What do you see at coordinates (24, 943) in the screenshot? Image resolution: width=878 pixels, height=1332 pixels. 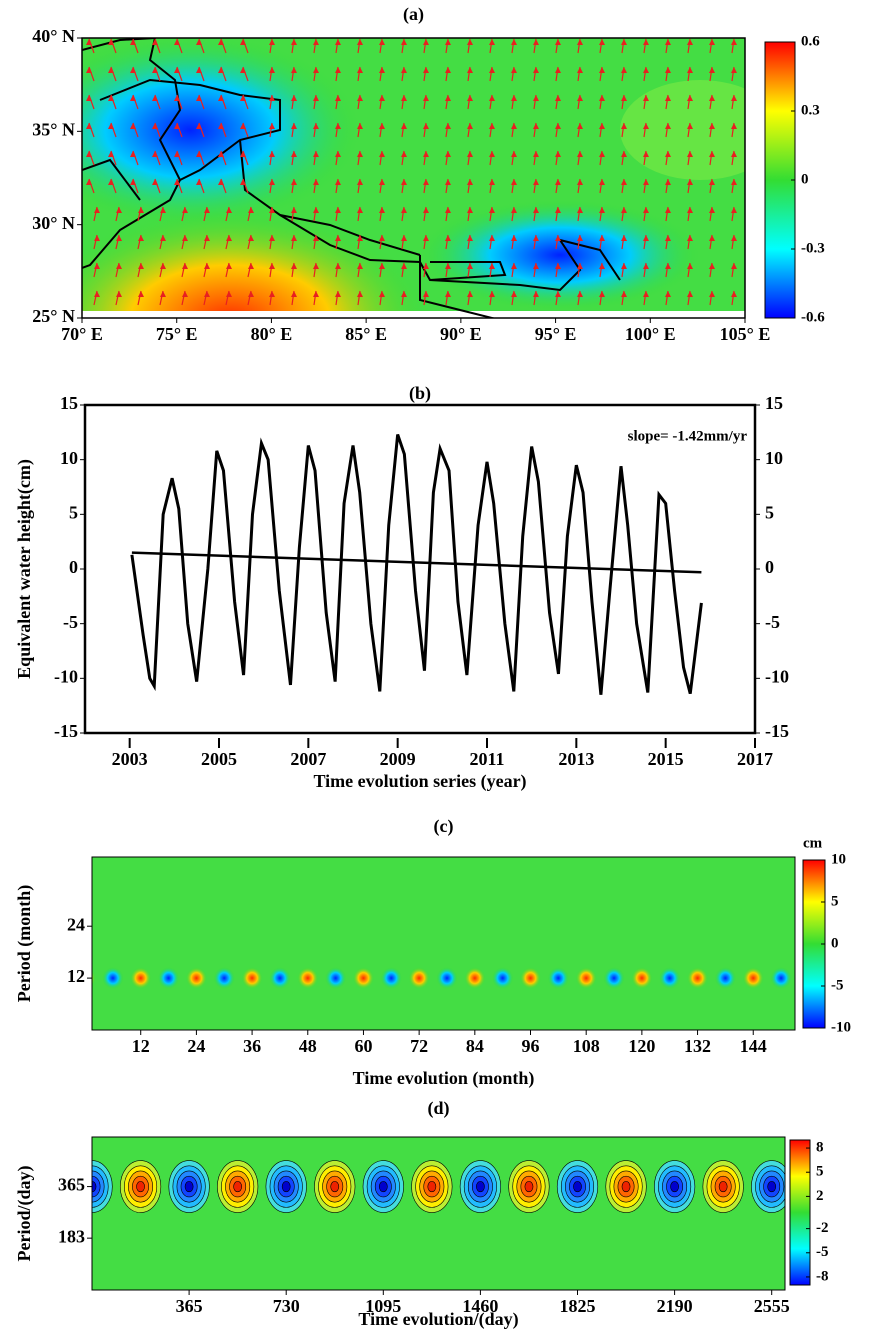 I see `y-axis-label: Period (month)` at bounding box center [24, 943].